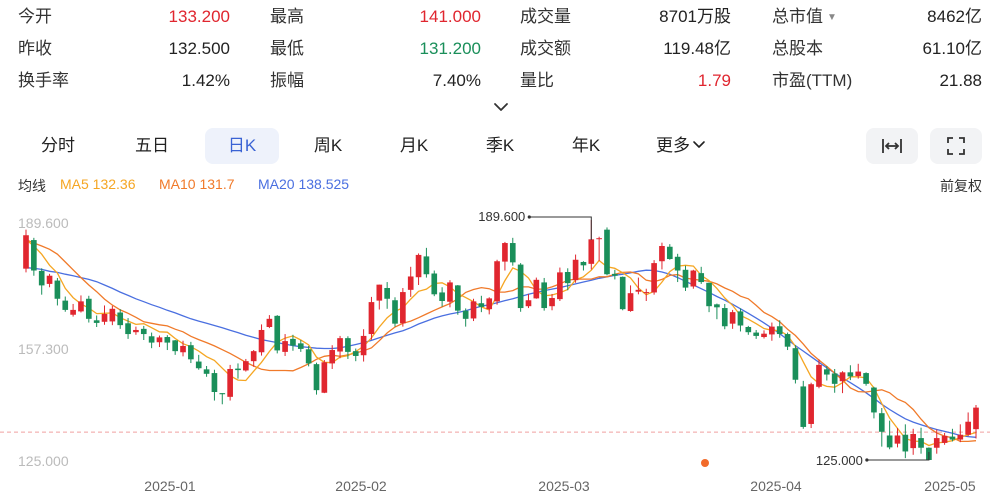  Describe the element at coordinates (892, 146) in the screenshot. I see `fit-width-button` at that location.